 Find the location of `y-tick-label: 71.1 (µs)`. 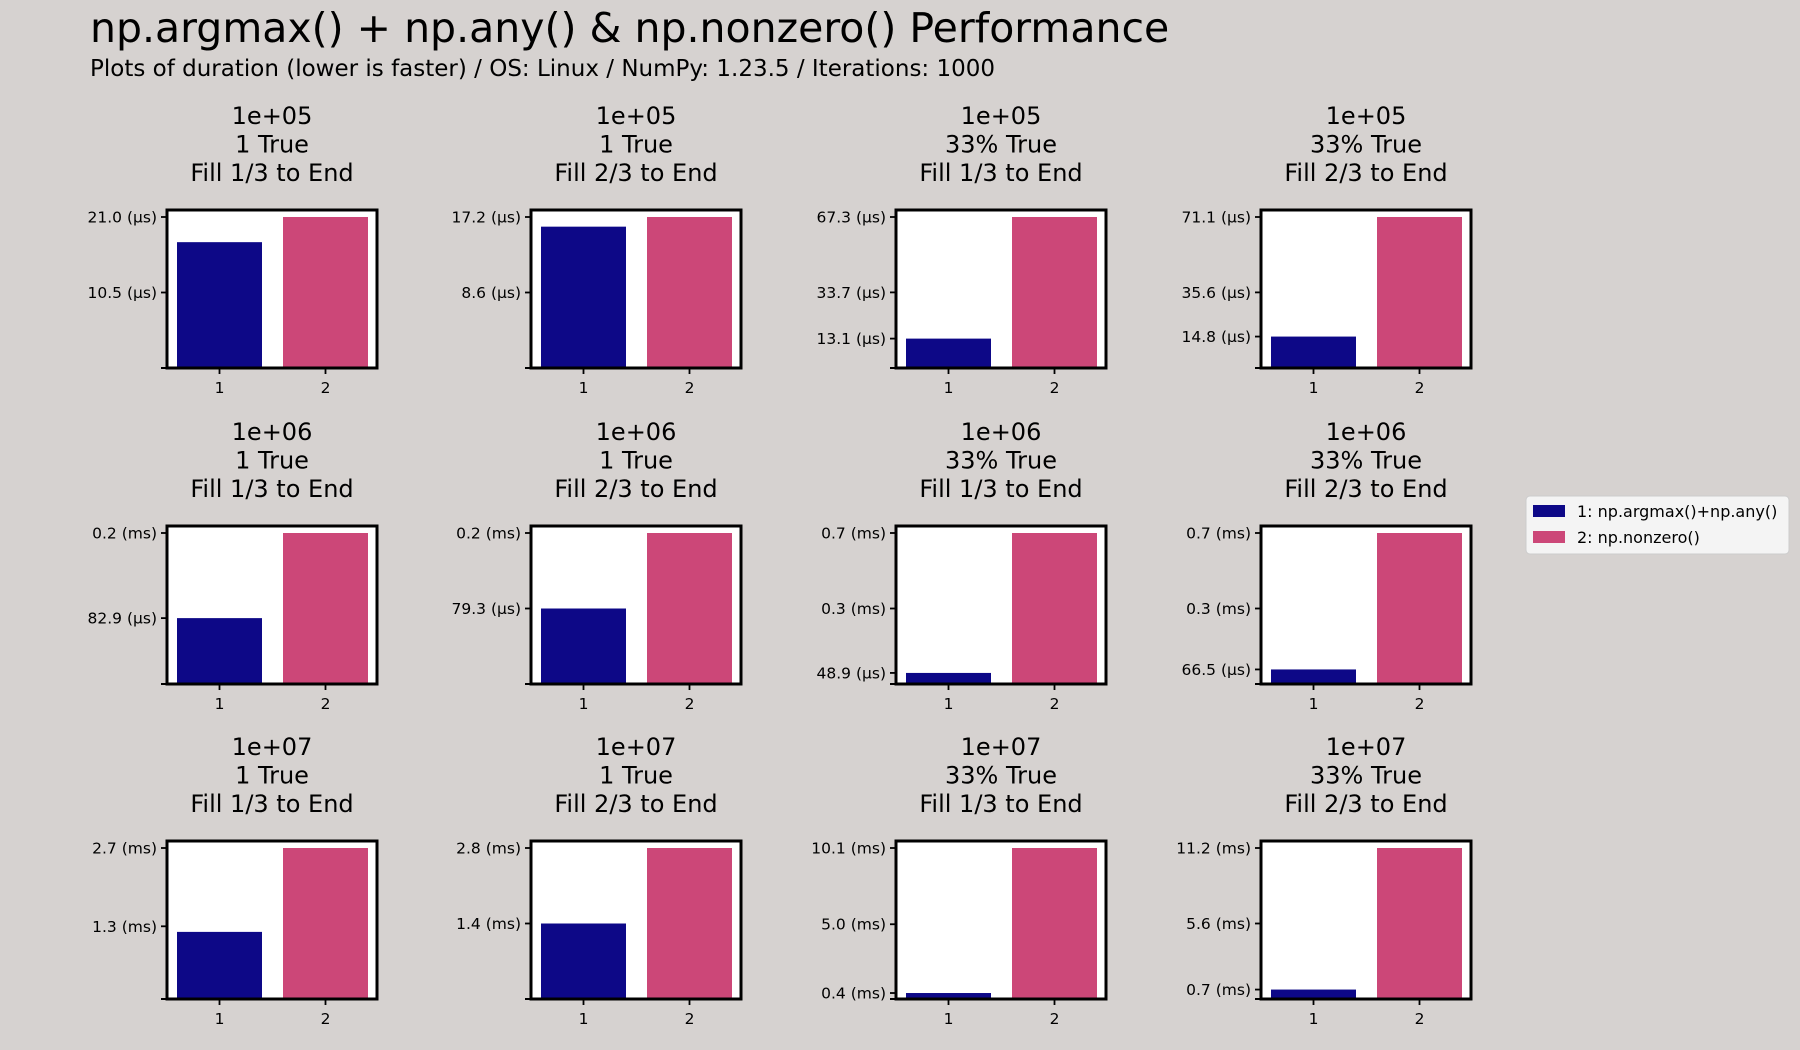

y-tick-label: 71.1 (µs) is located at coordinates (1216, 218).